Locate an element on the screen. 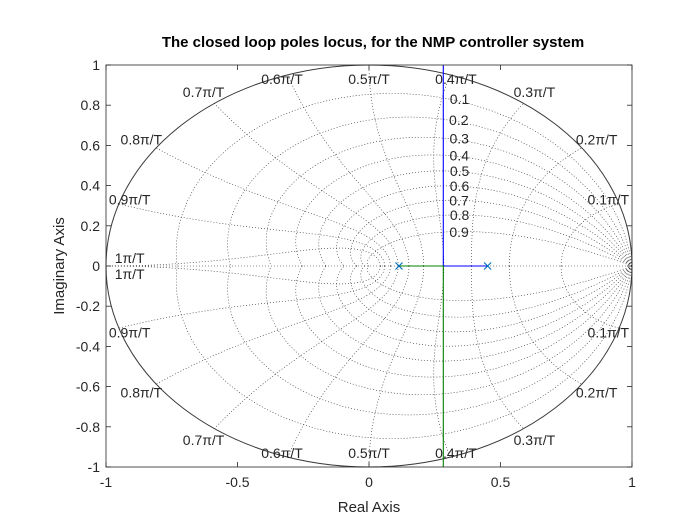 This screenshot has width=700, height=525. y-tick-label: 0.8 is located at coordinates (91, 105).